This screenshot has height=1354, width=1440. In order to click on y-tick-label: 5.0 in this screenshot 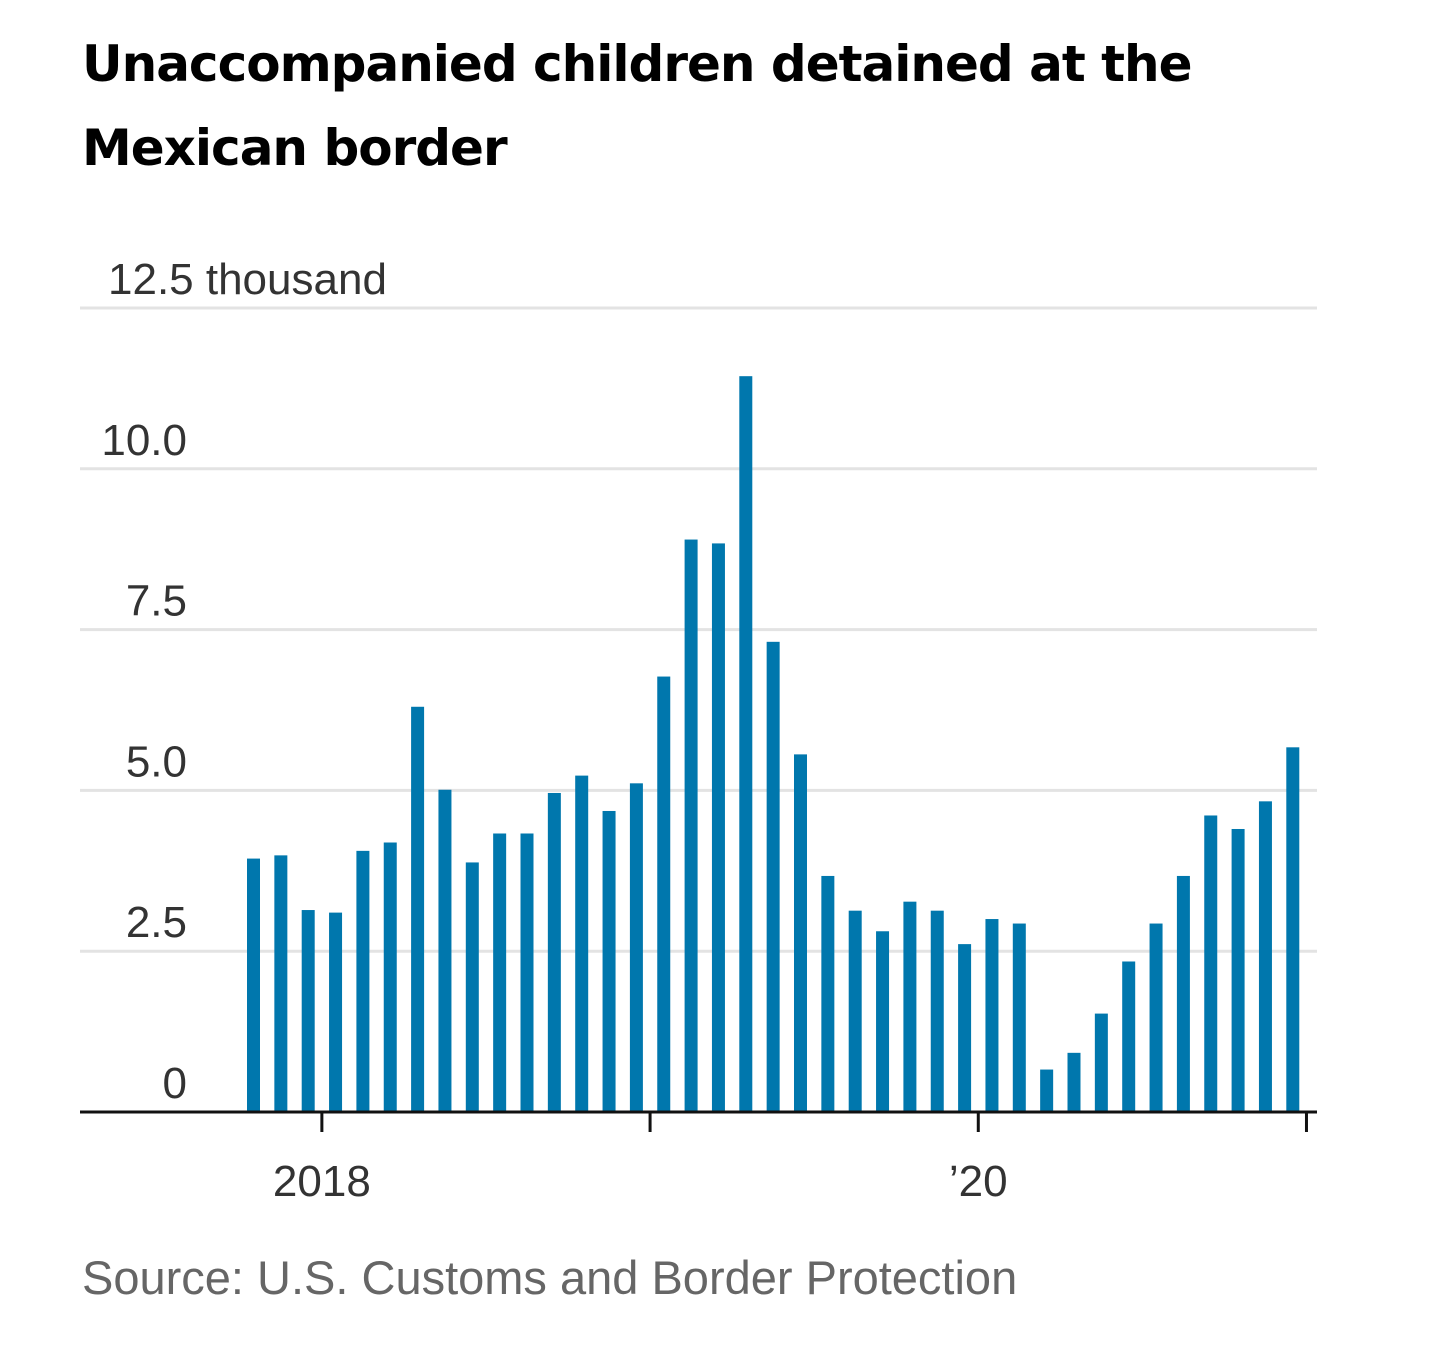, I will do `click(156, 761)`.